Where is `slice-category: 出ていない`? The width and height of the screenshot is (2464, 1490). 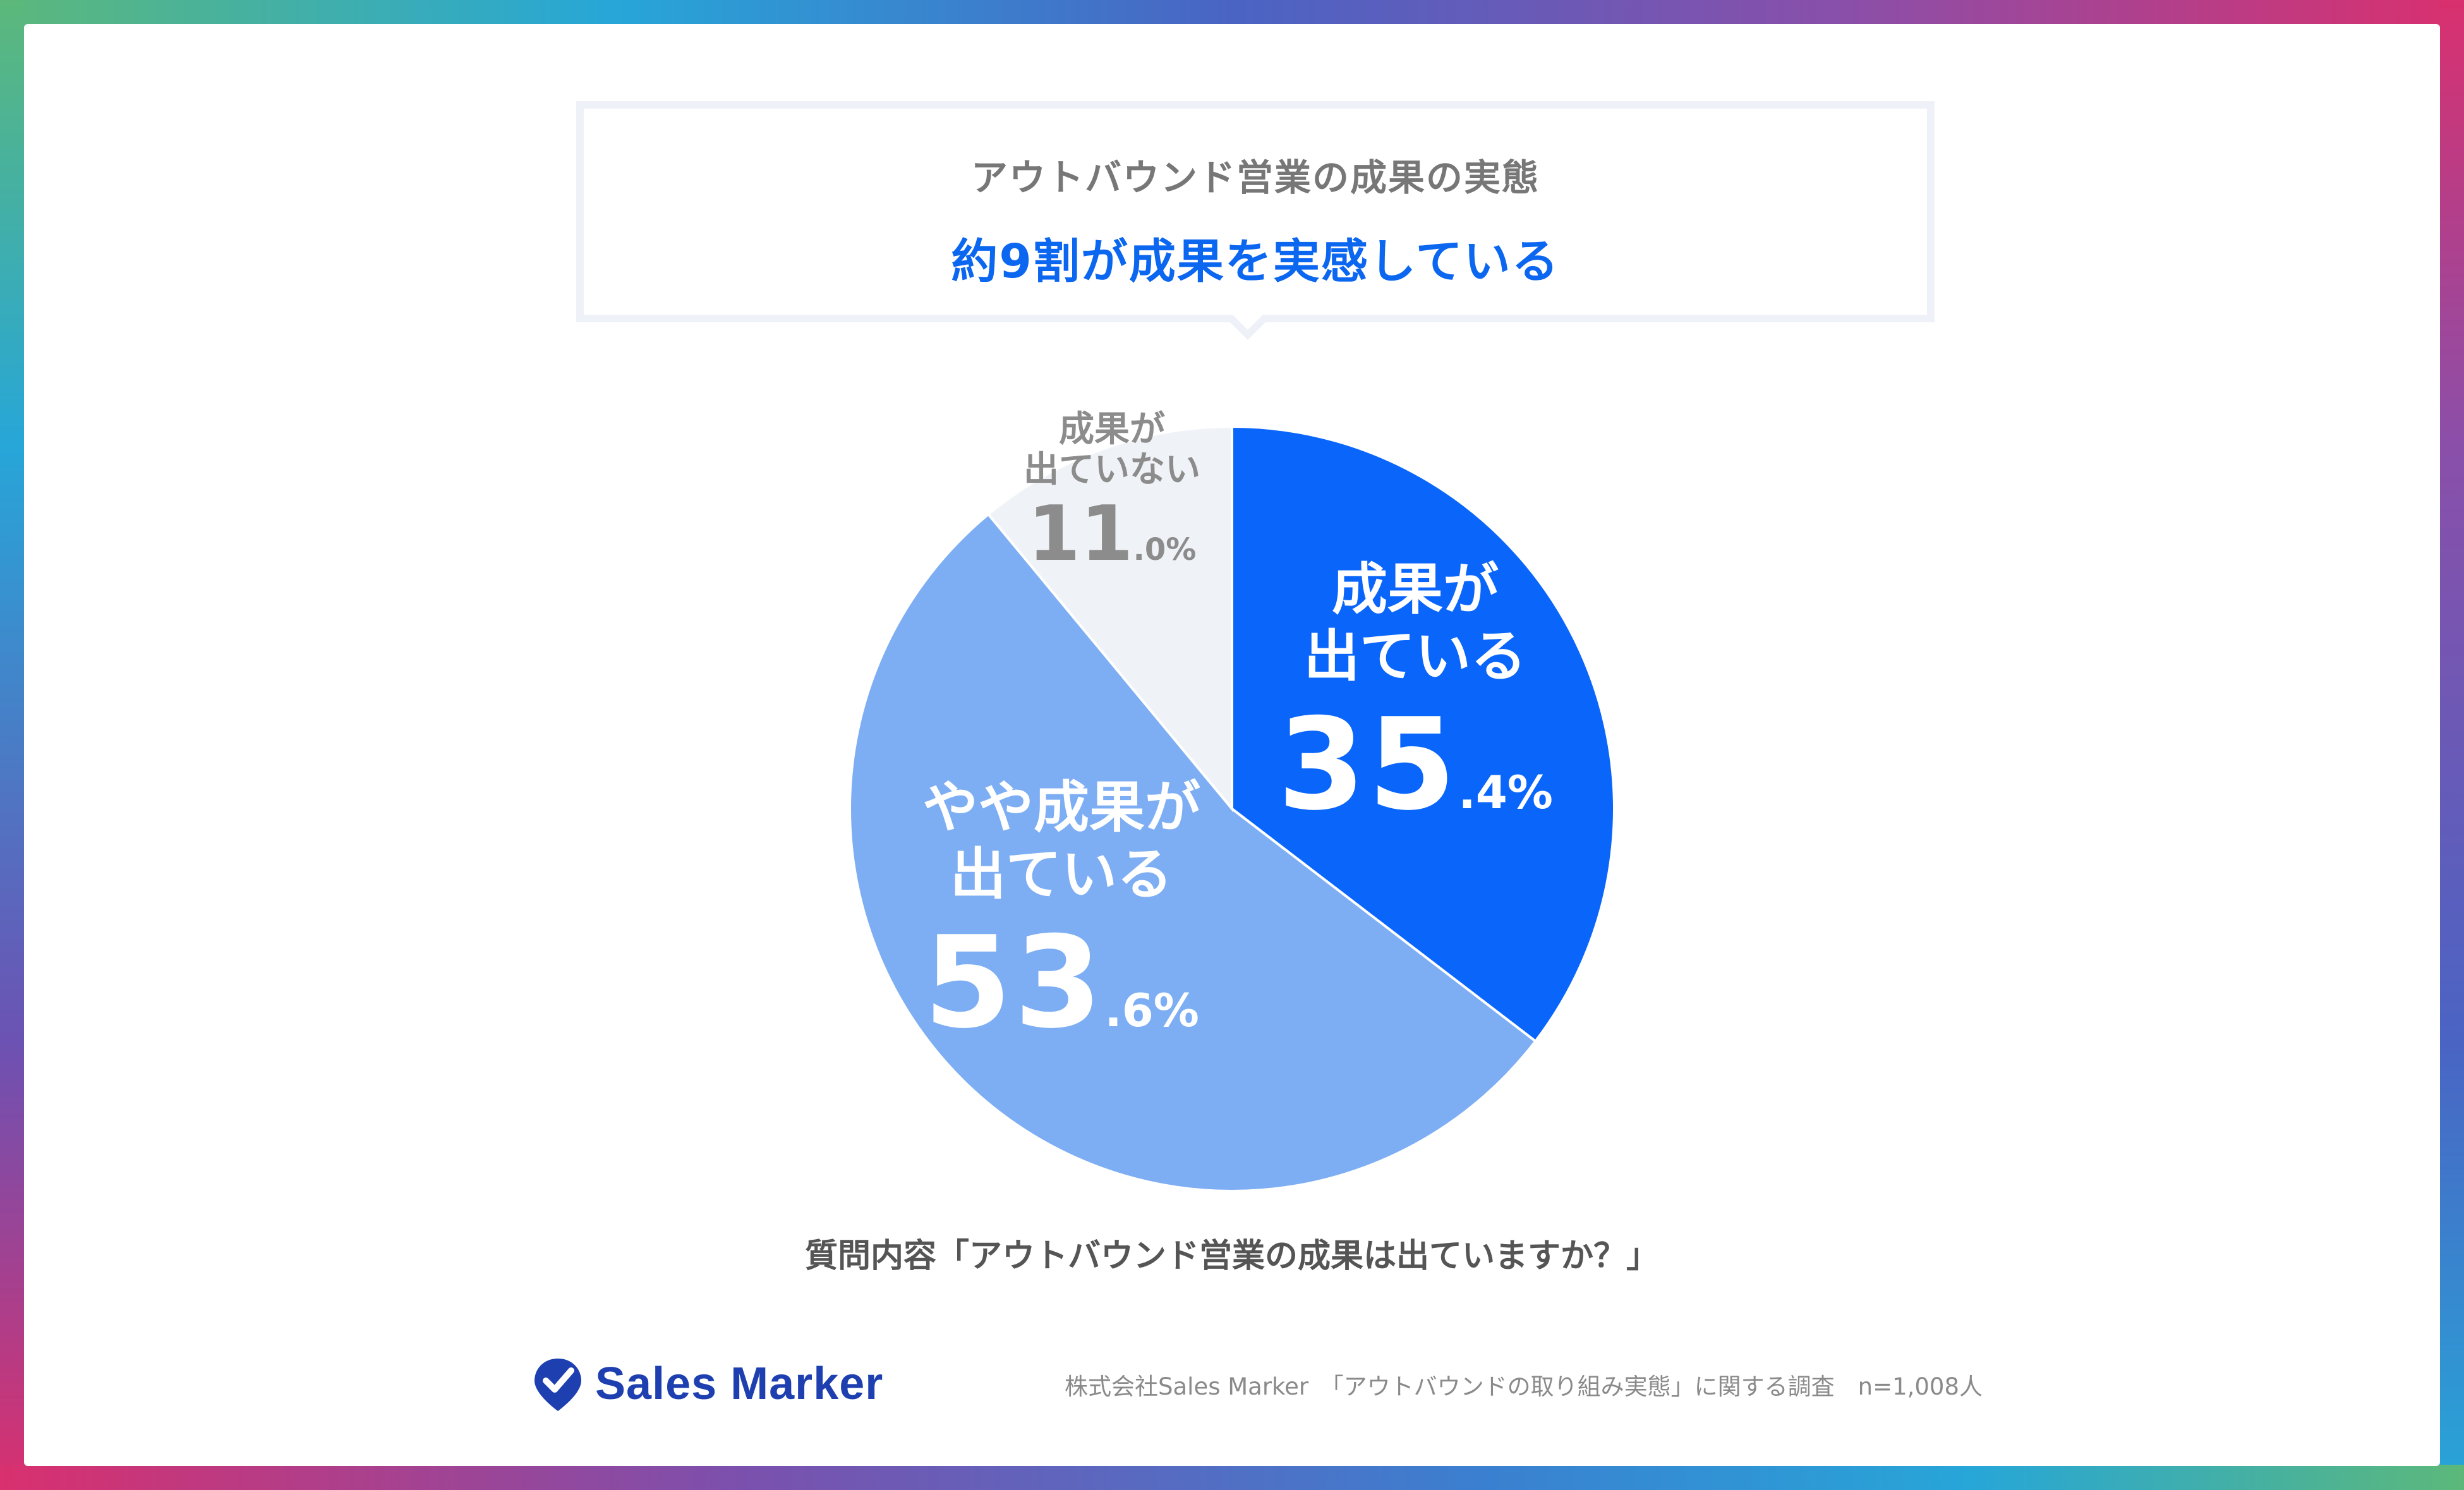 slice-category: 出ていない is located at coordinates (1112, 470).